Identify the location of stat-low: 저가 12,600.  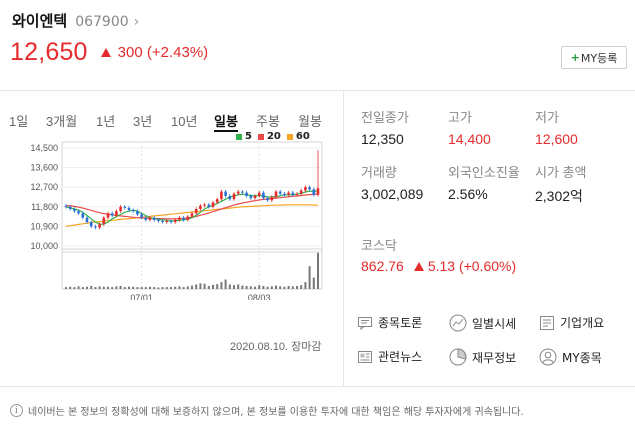
(556, 128).